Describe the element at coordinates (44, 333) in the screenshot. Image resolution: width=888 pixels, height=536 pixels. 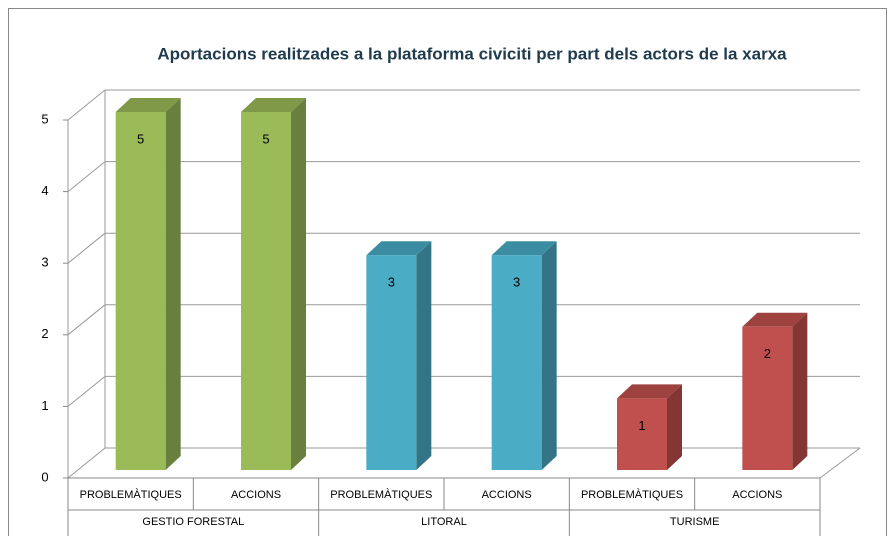
I see `y-tick-label: 2` at that location.